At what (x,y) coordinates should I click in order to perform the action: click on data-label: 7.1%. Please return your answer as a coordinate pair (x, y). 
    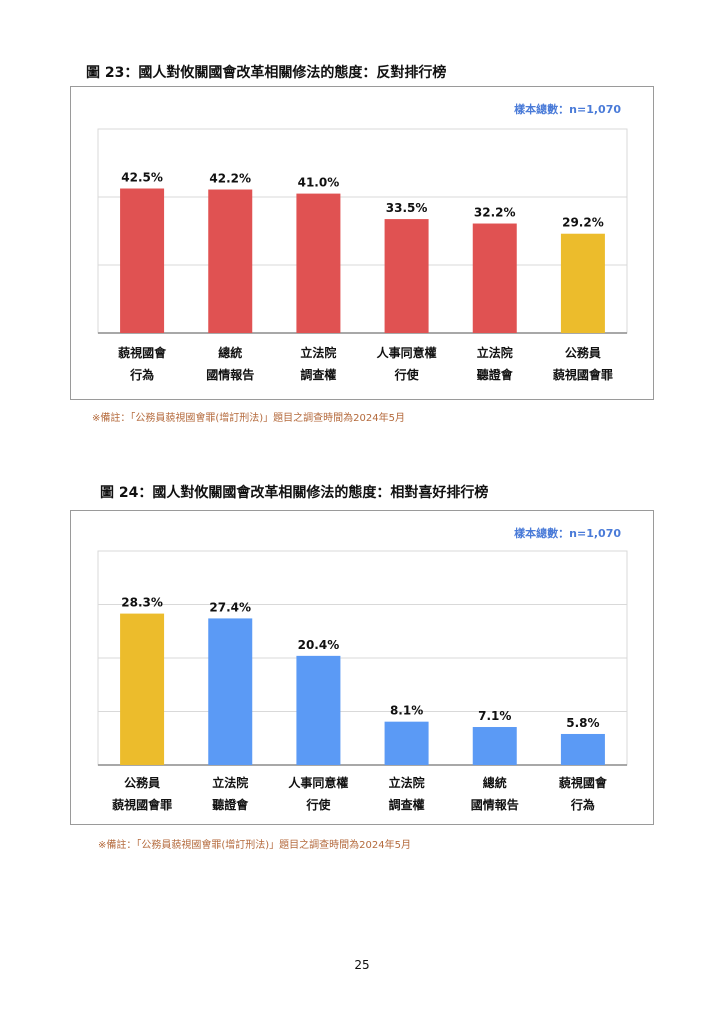
    Looking at the image, I should click on (494, 716).